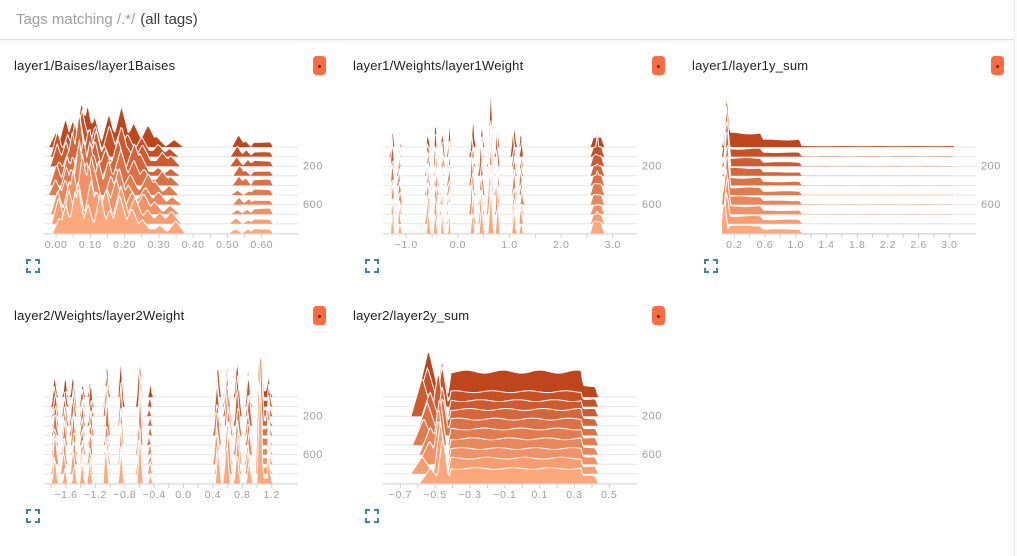 The height and width of the screenshot is (556, 1017). Describe the element at coordinates (508, 20) in the screenshot. I see `tag-filter-bar: Tags matching /.*/ (all tags)` at that location.